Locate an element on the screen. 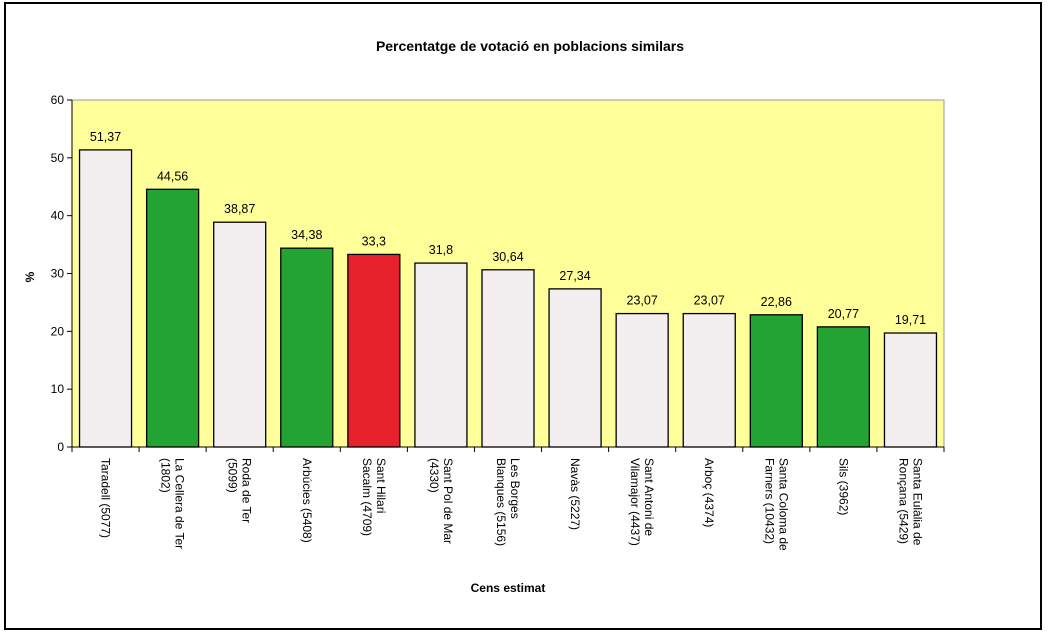  x-category-label: Santa Eulàlia deRonçana (5429) is located at coordinates (910, 502).